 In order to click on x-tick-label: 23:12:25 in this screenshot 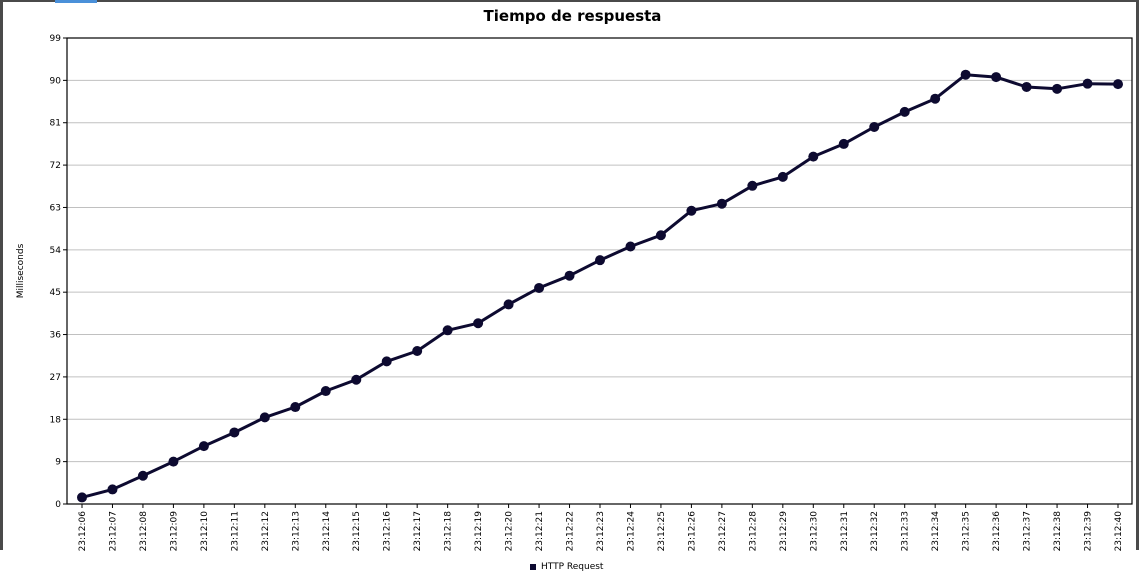, I will do `click(662, 531)`.